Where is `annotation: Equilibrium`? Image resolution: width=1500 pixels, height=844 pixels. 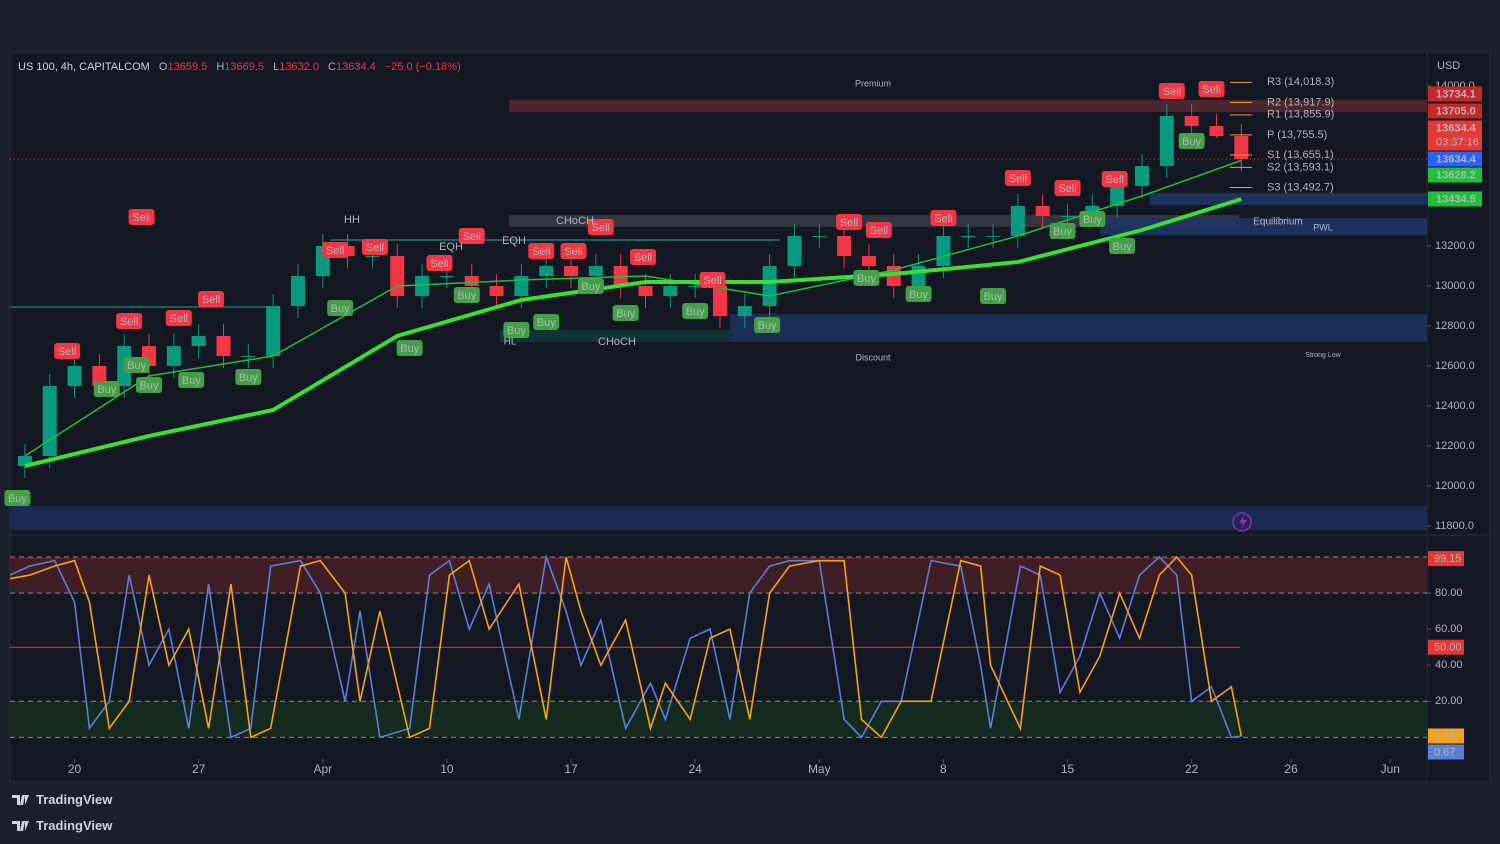
annotation: Equilibrium is located at coordinates (1277, 222).